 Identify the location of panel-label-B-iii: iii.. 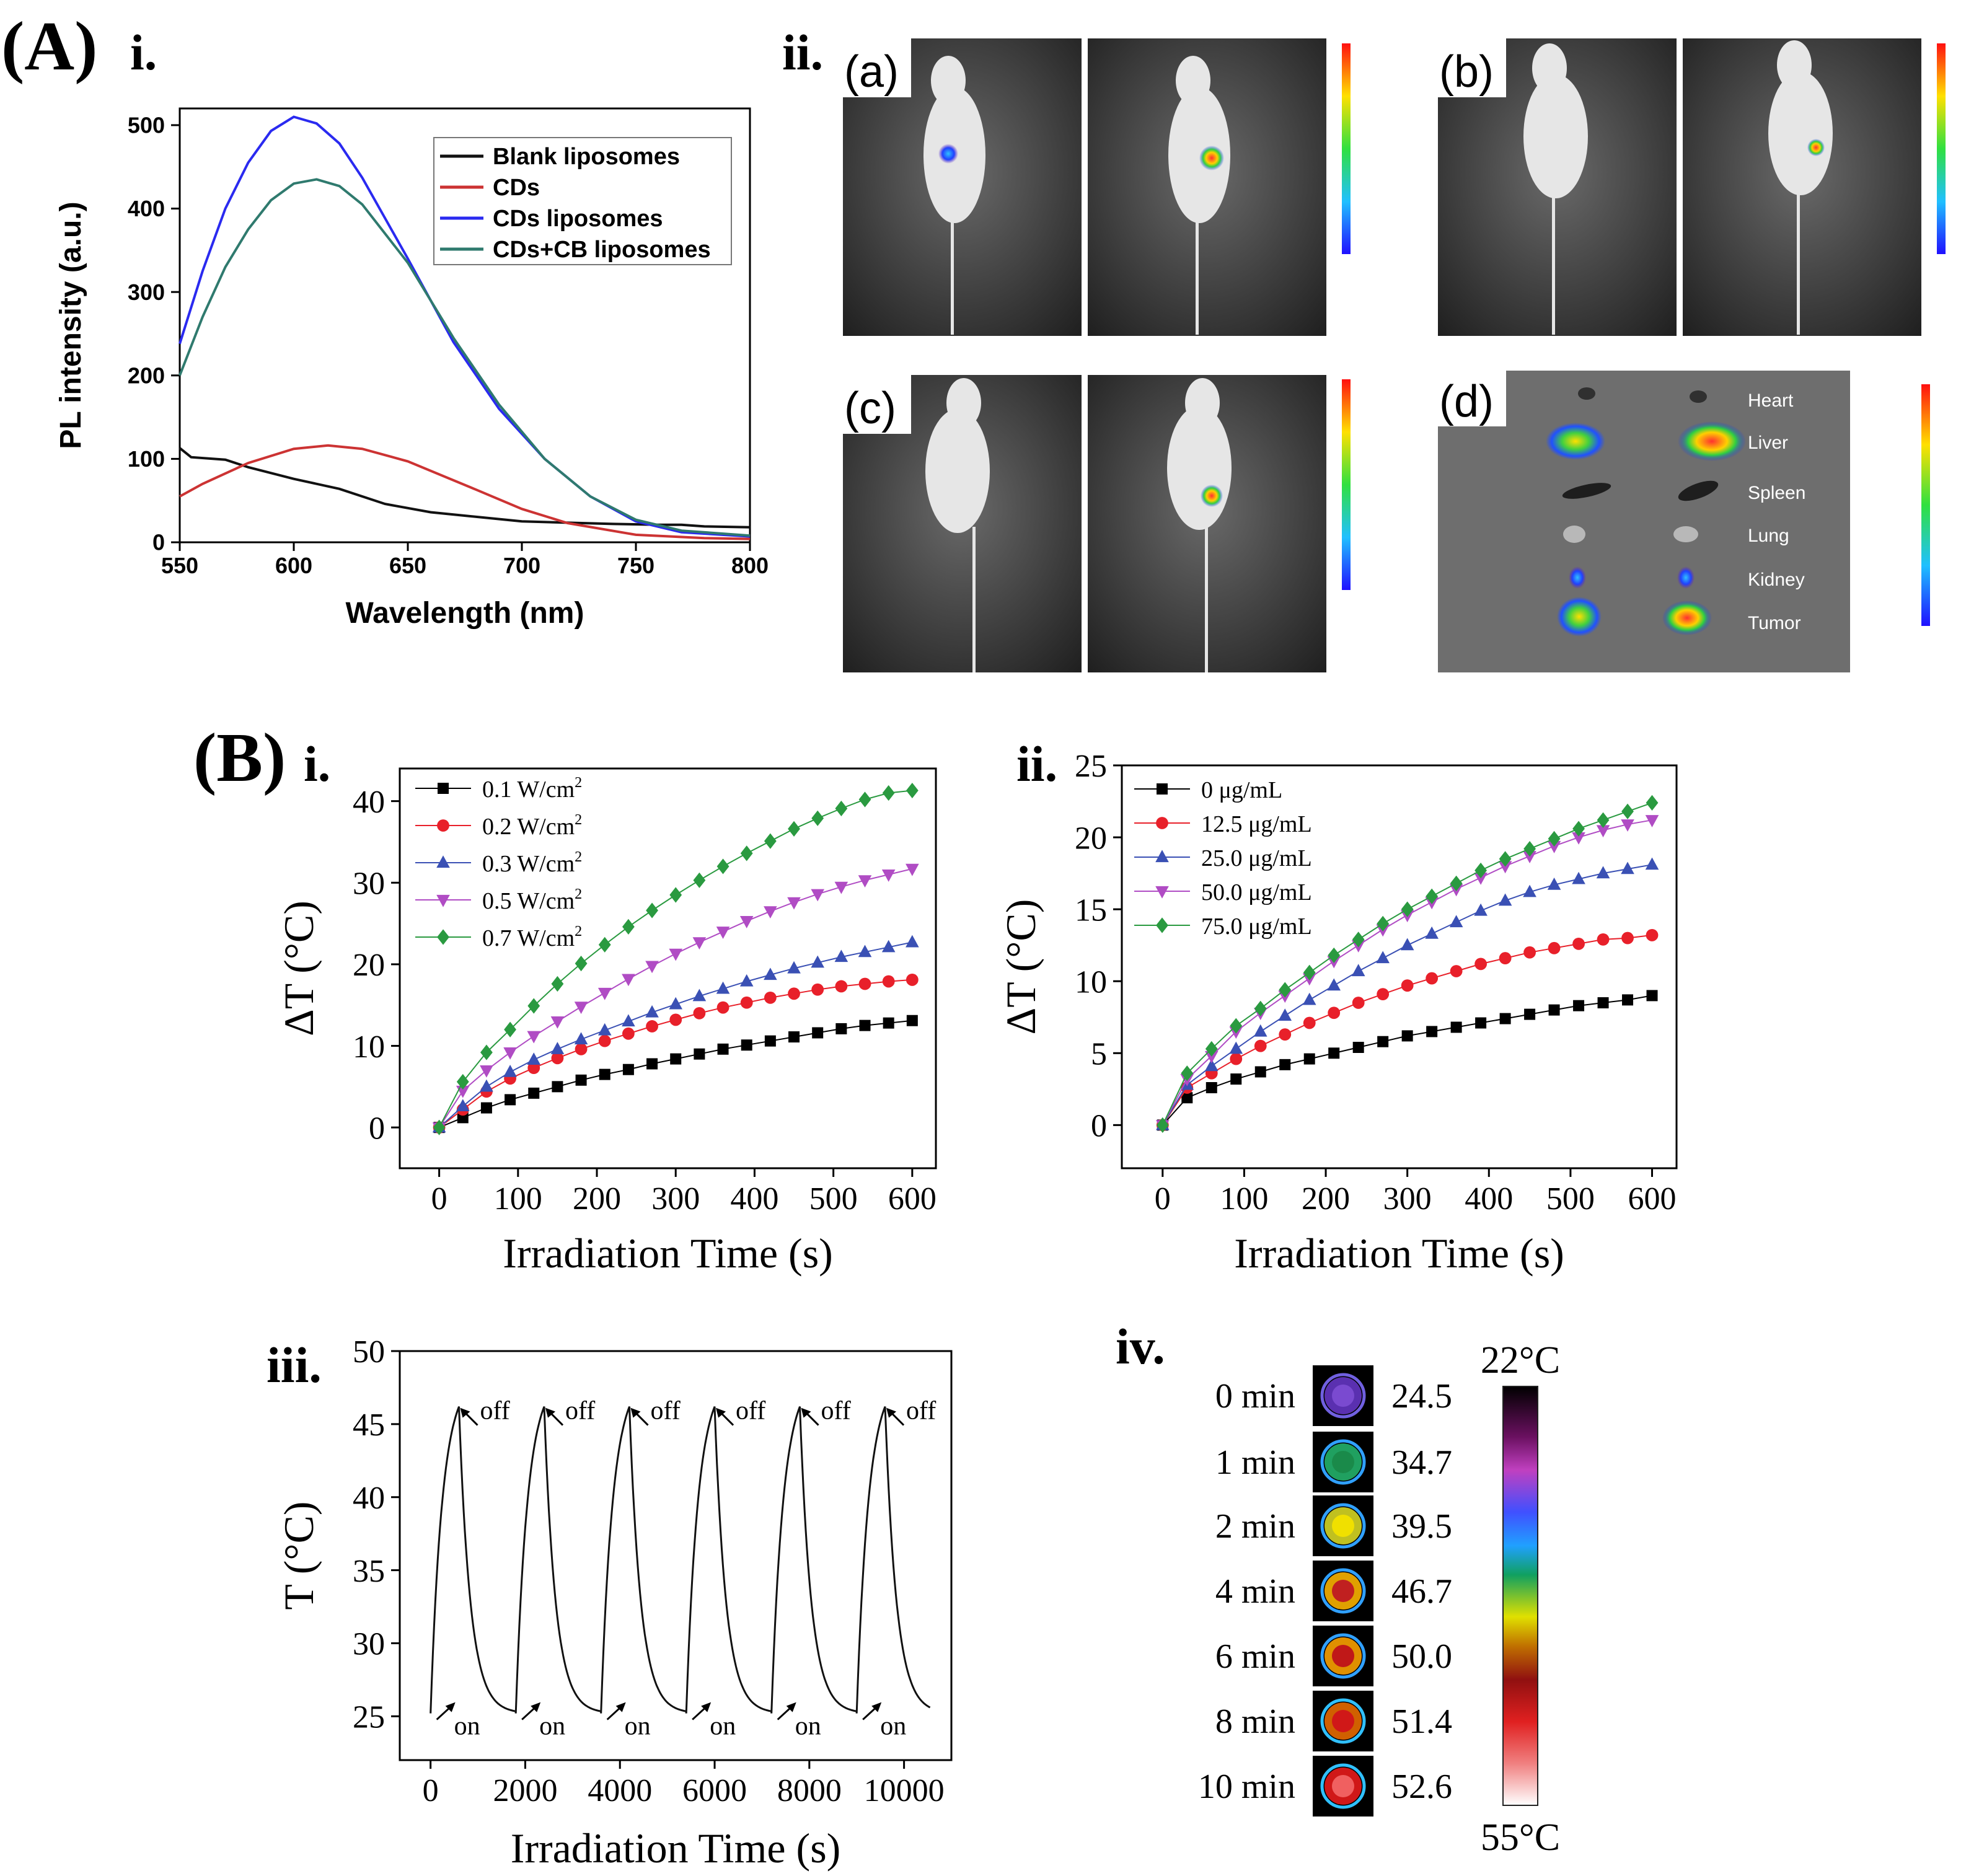
(294, 1365).